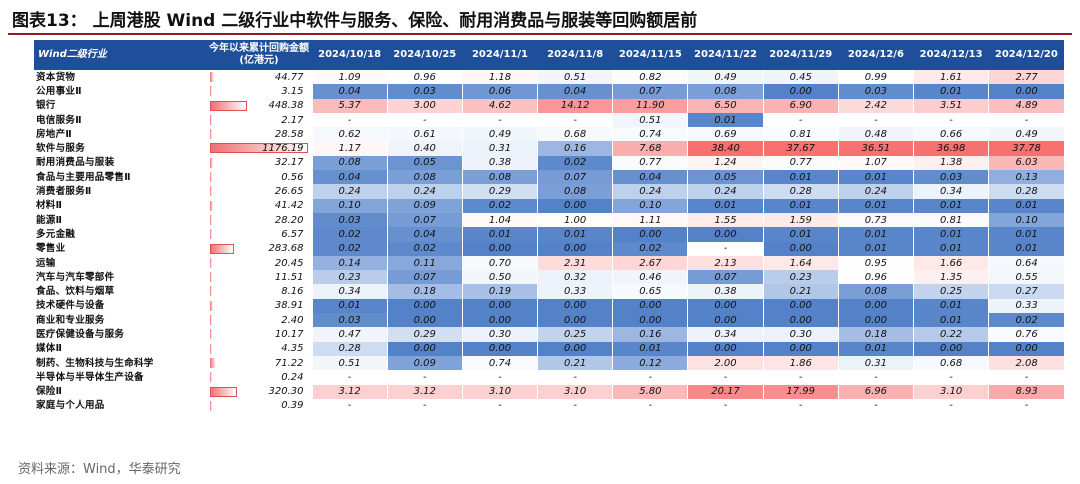 Image resolution: width=1080 pixels, height=484 pixels. Describe the element at coordinates (59, 120) in the screenshot. I see `industry-name: 电信服务Ⅱ` at that location.